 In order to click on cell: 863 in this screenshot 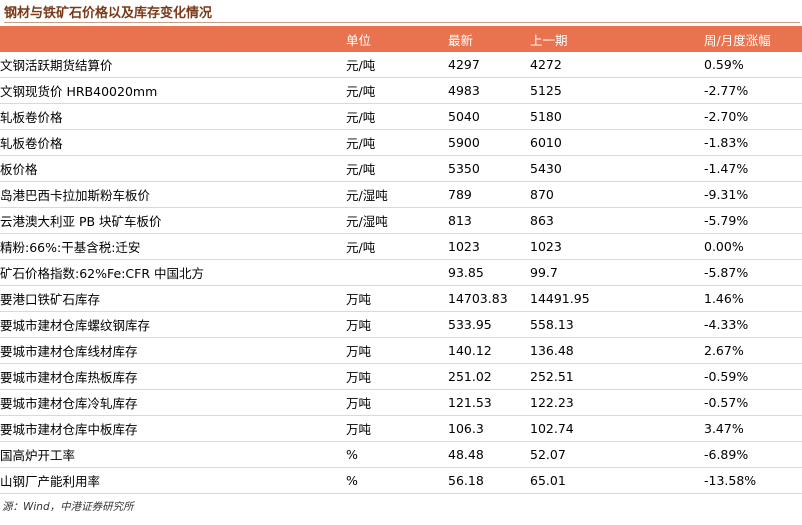, I will do `click(613, 220)`.